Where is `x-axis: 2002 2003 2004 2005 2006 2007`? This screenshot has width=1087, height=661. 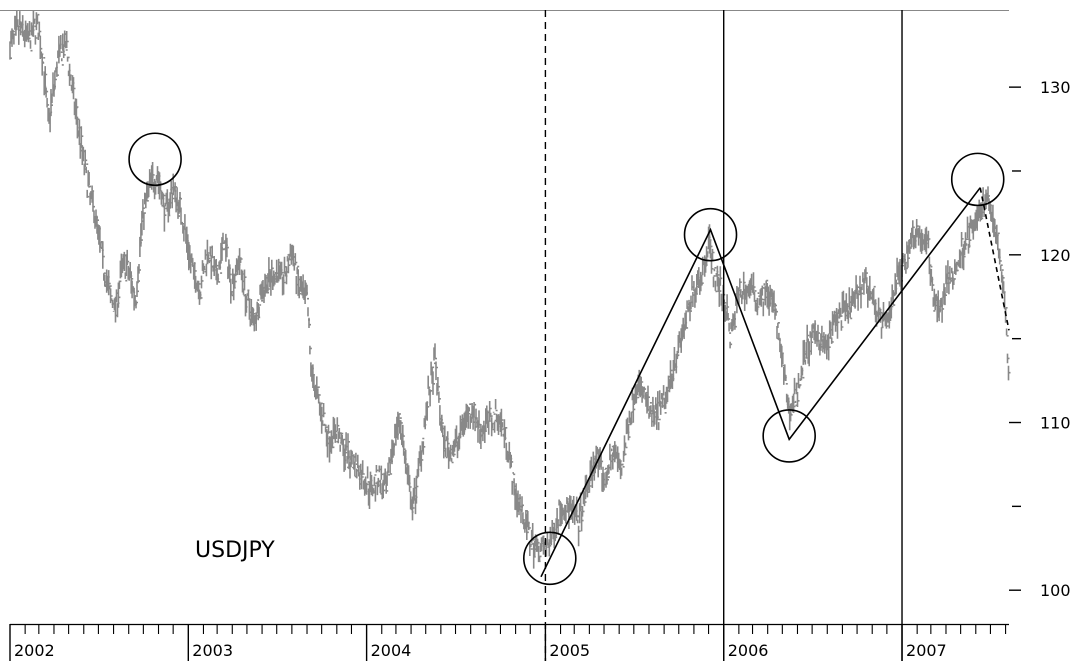 x-axis: 2002 2003 2004 2005 2006 2007 is located at coordinates (509, 642).